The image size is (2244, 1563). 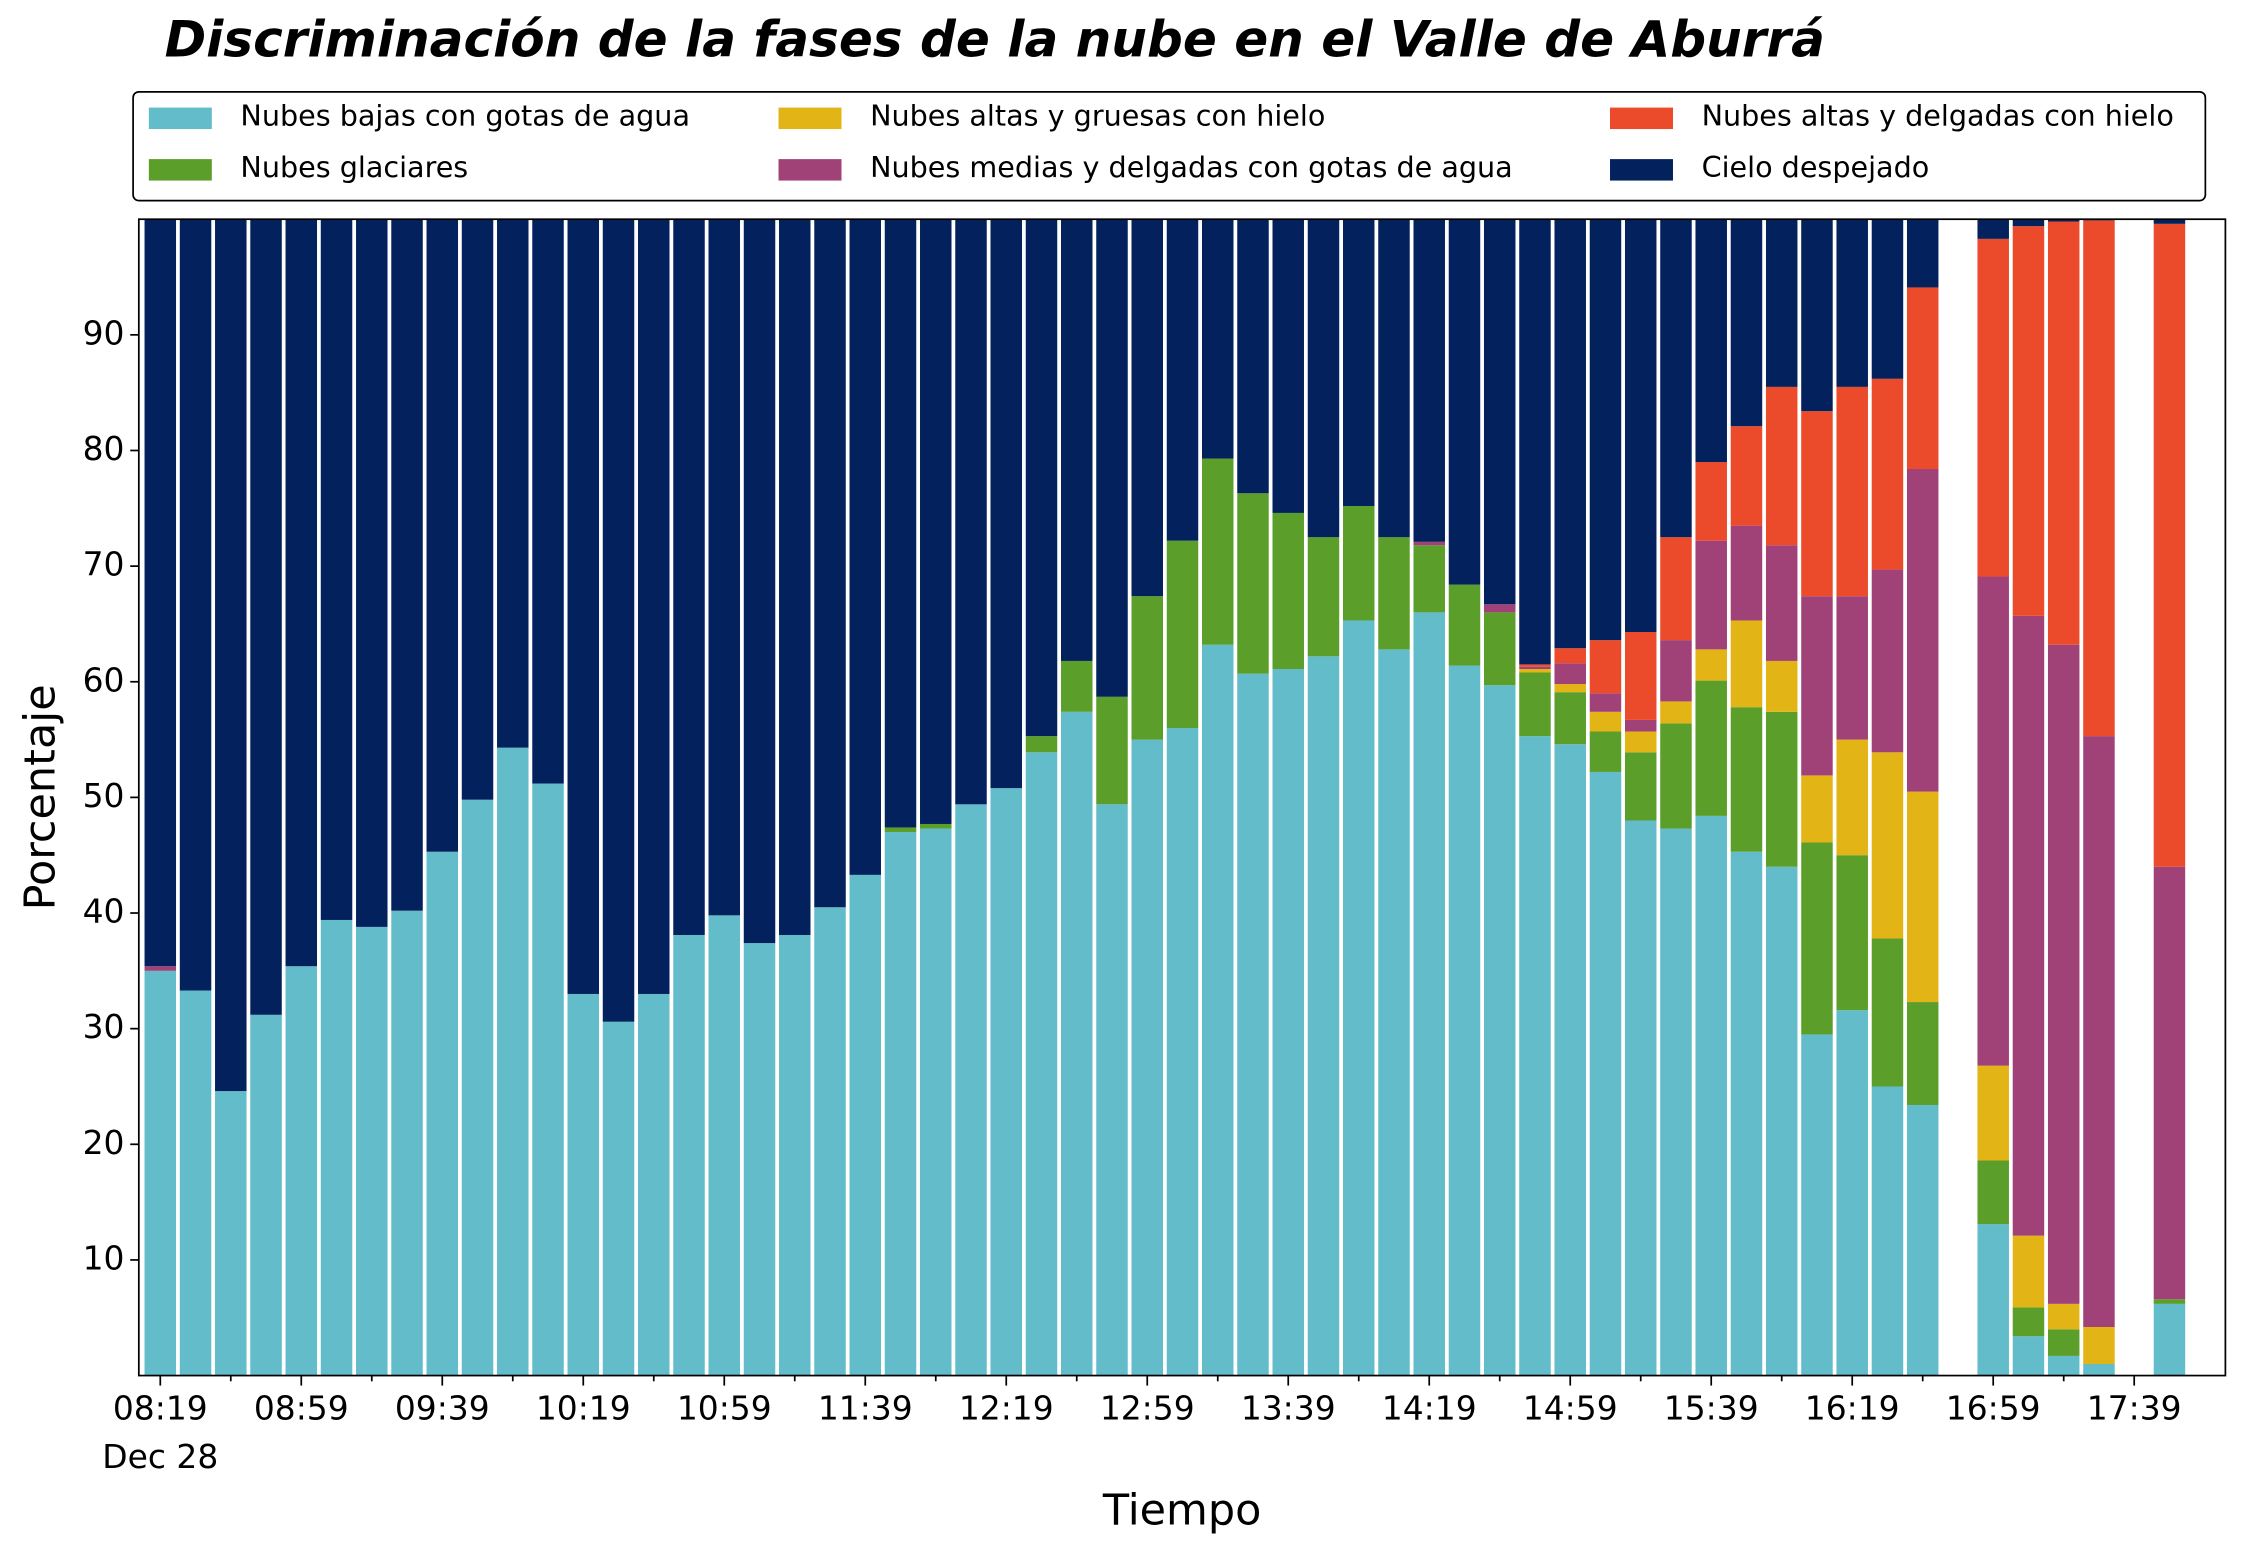 I want to click on x-tick-label: 09:39, so click(x=442, y=1407).